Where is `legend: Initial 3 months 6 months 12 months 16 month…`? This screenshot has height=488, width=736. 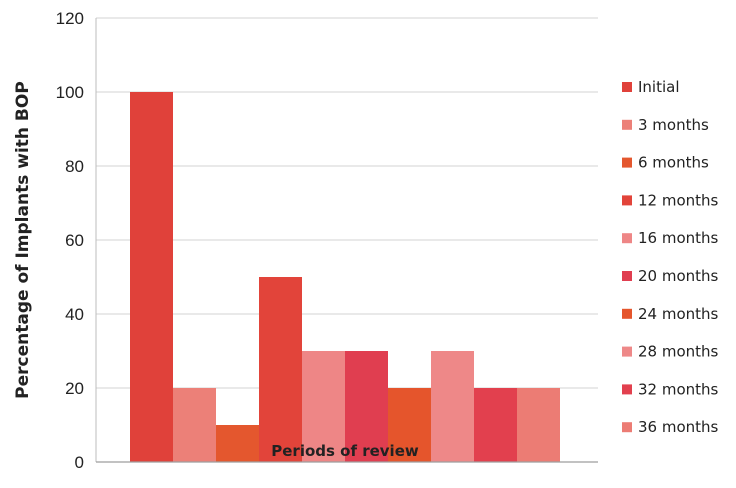 legend: Initial 3 months 6 months 12 months 16 month… is located at coordinates (670, 257).